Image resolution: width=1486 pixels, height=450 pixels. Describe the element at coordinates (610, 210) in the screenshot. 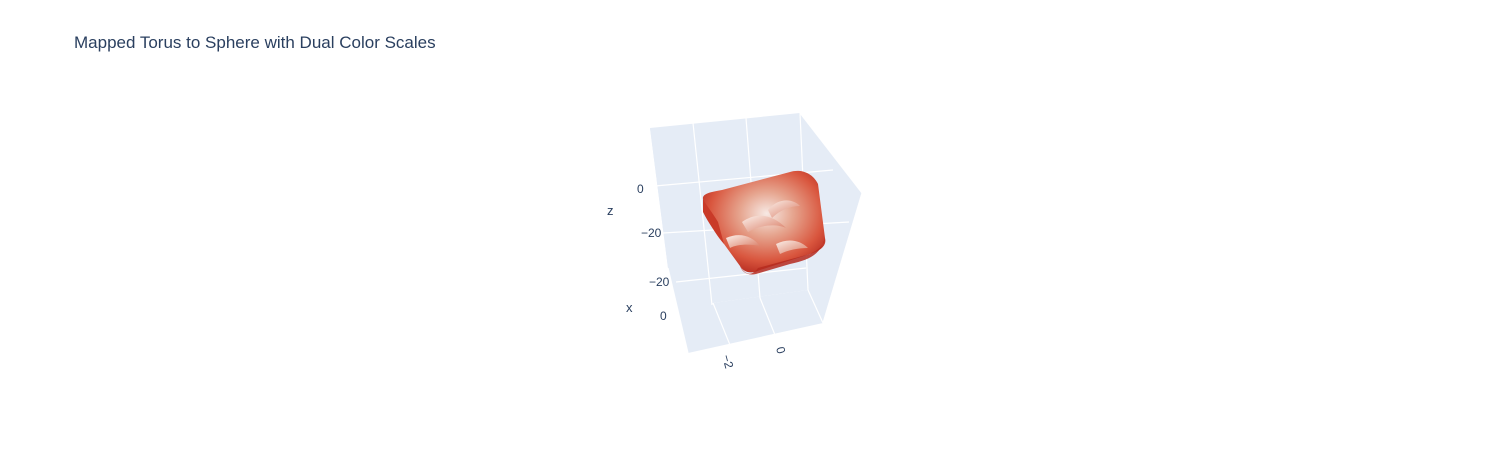

I see `z-axis-title: z` at that location.